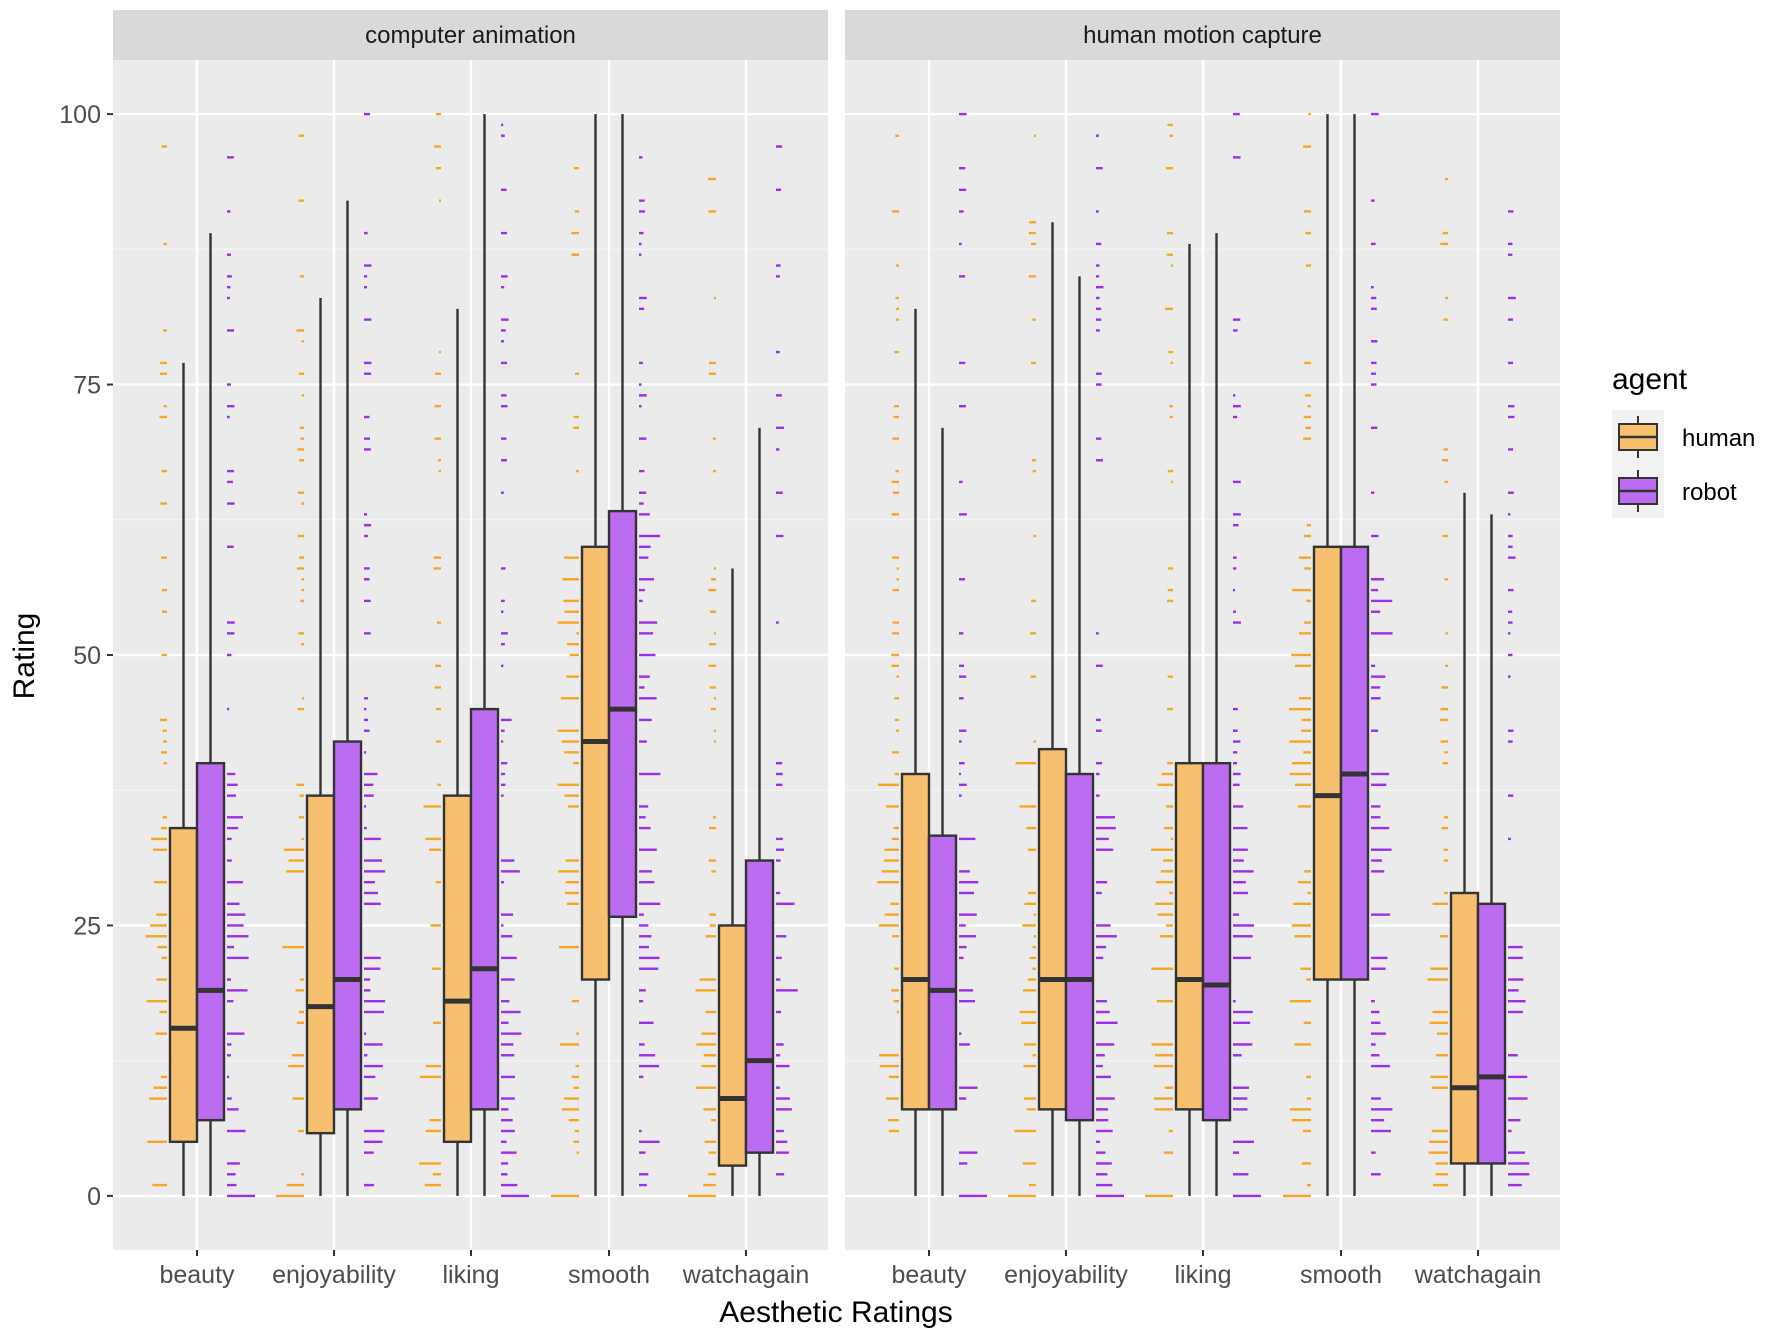 This screenshot has height=1341, width=1772. I want to click on y-axis-title: Rating, so click(24, 656).